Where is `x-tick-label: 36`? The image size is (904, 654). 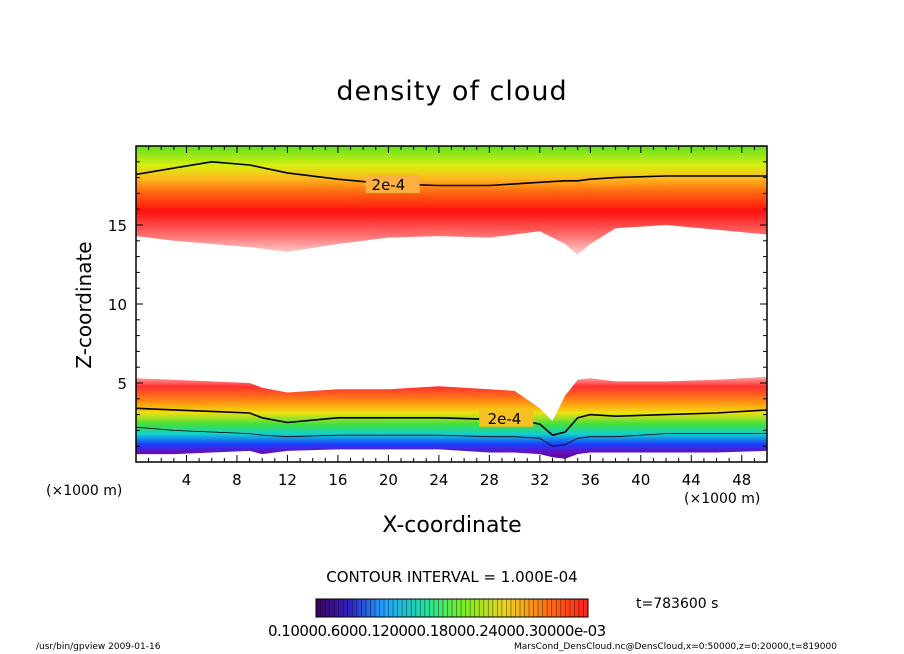 x-tick-label: 36 is located at coordinates (590, 480).